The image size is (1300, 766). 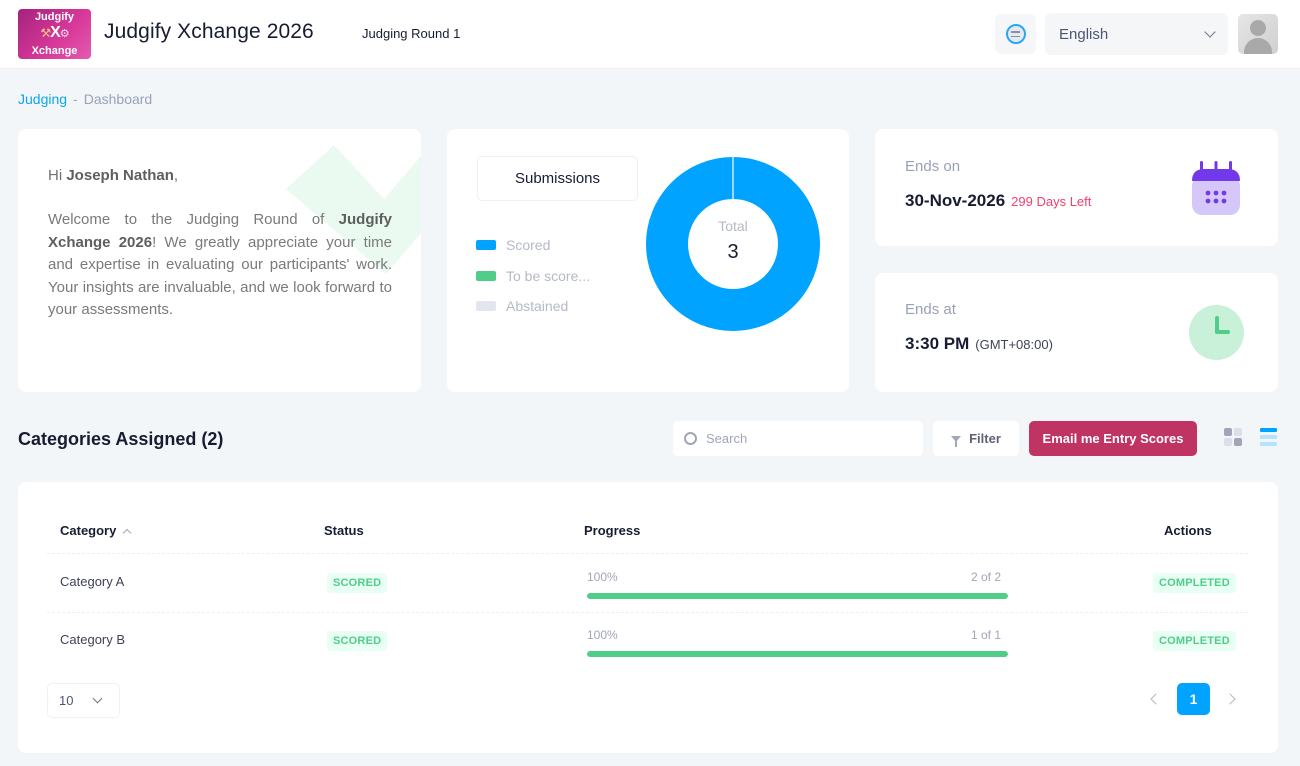 I want to click on chart-legend: Scored To be score... Abstained, so click(x=533, y=281).